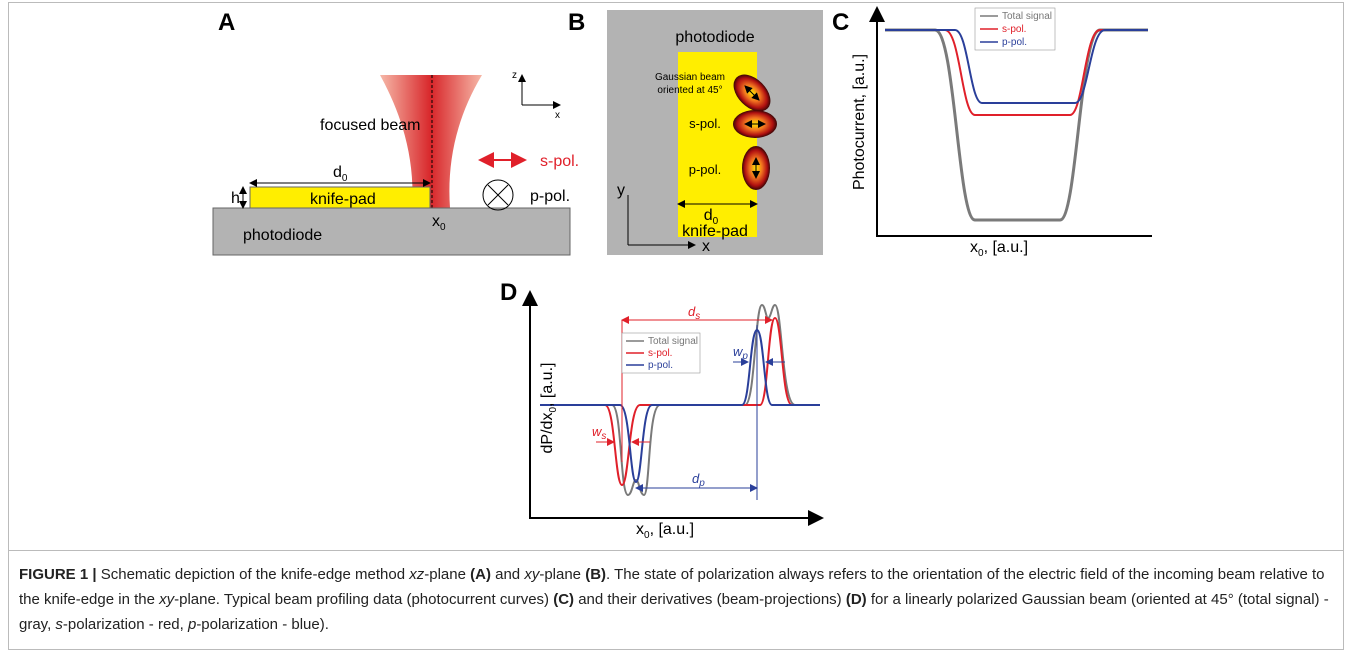  Describe the element at coordinates (262, 624) in the screenshot. I see `caption-run: -polarization - blue).` at that location.